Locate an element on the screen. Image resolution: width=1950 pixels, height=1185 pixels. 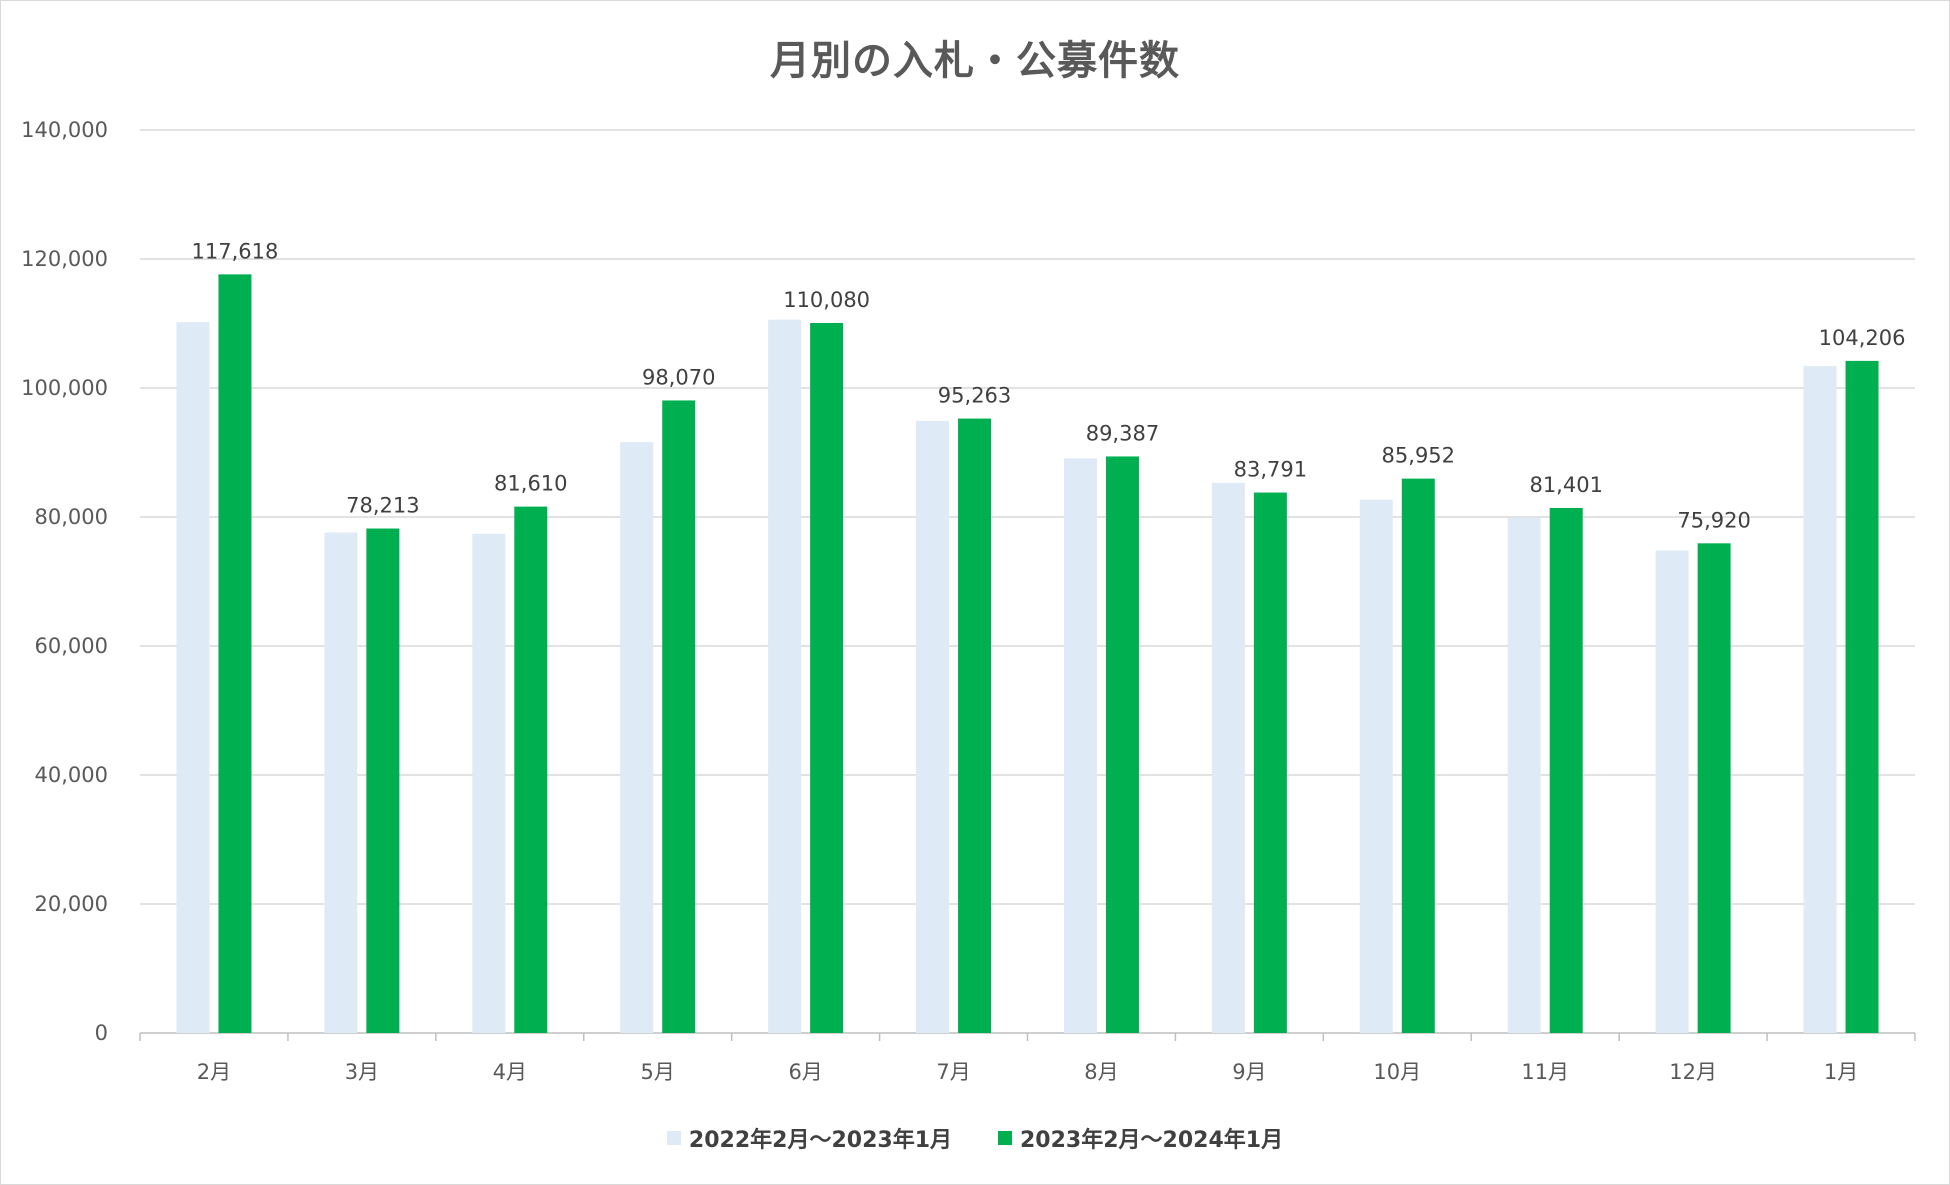
legend-label-series-2: 2023年2月～2024年1月 is located at coordinates (1152, 1140).